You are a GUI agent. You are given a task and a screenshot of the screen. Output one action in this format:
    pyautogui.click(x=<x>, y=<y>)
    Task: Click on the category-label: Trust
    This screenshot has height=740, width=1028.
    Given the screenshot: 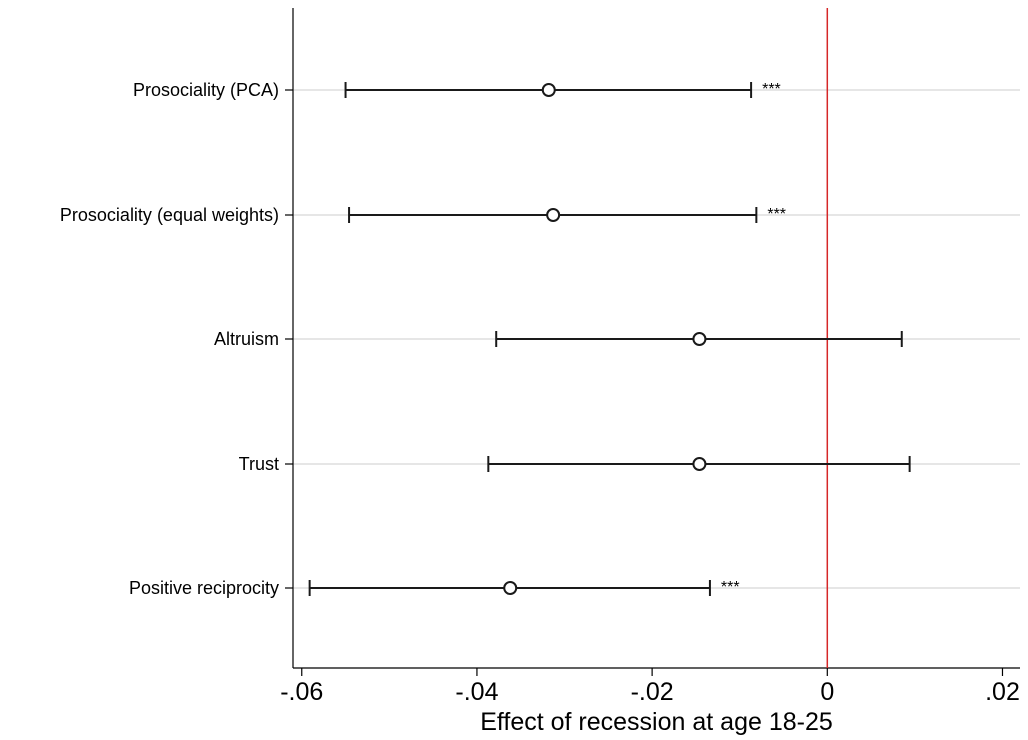 What is the action you would take?
    pyautogui.click(x=259, y=464)
    